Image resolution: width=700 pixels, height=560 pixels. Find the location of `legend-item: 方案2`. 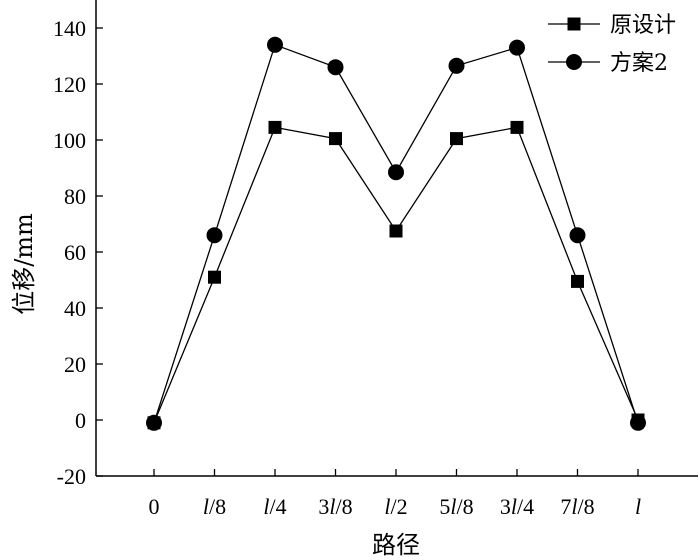

legend-item: 方案2 is located at coordinates (608, 63).